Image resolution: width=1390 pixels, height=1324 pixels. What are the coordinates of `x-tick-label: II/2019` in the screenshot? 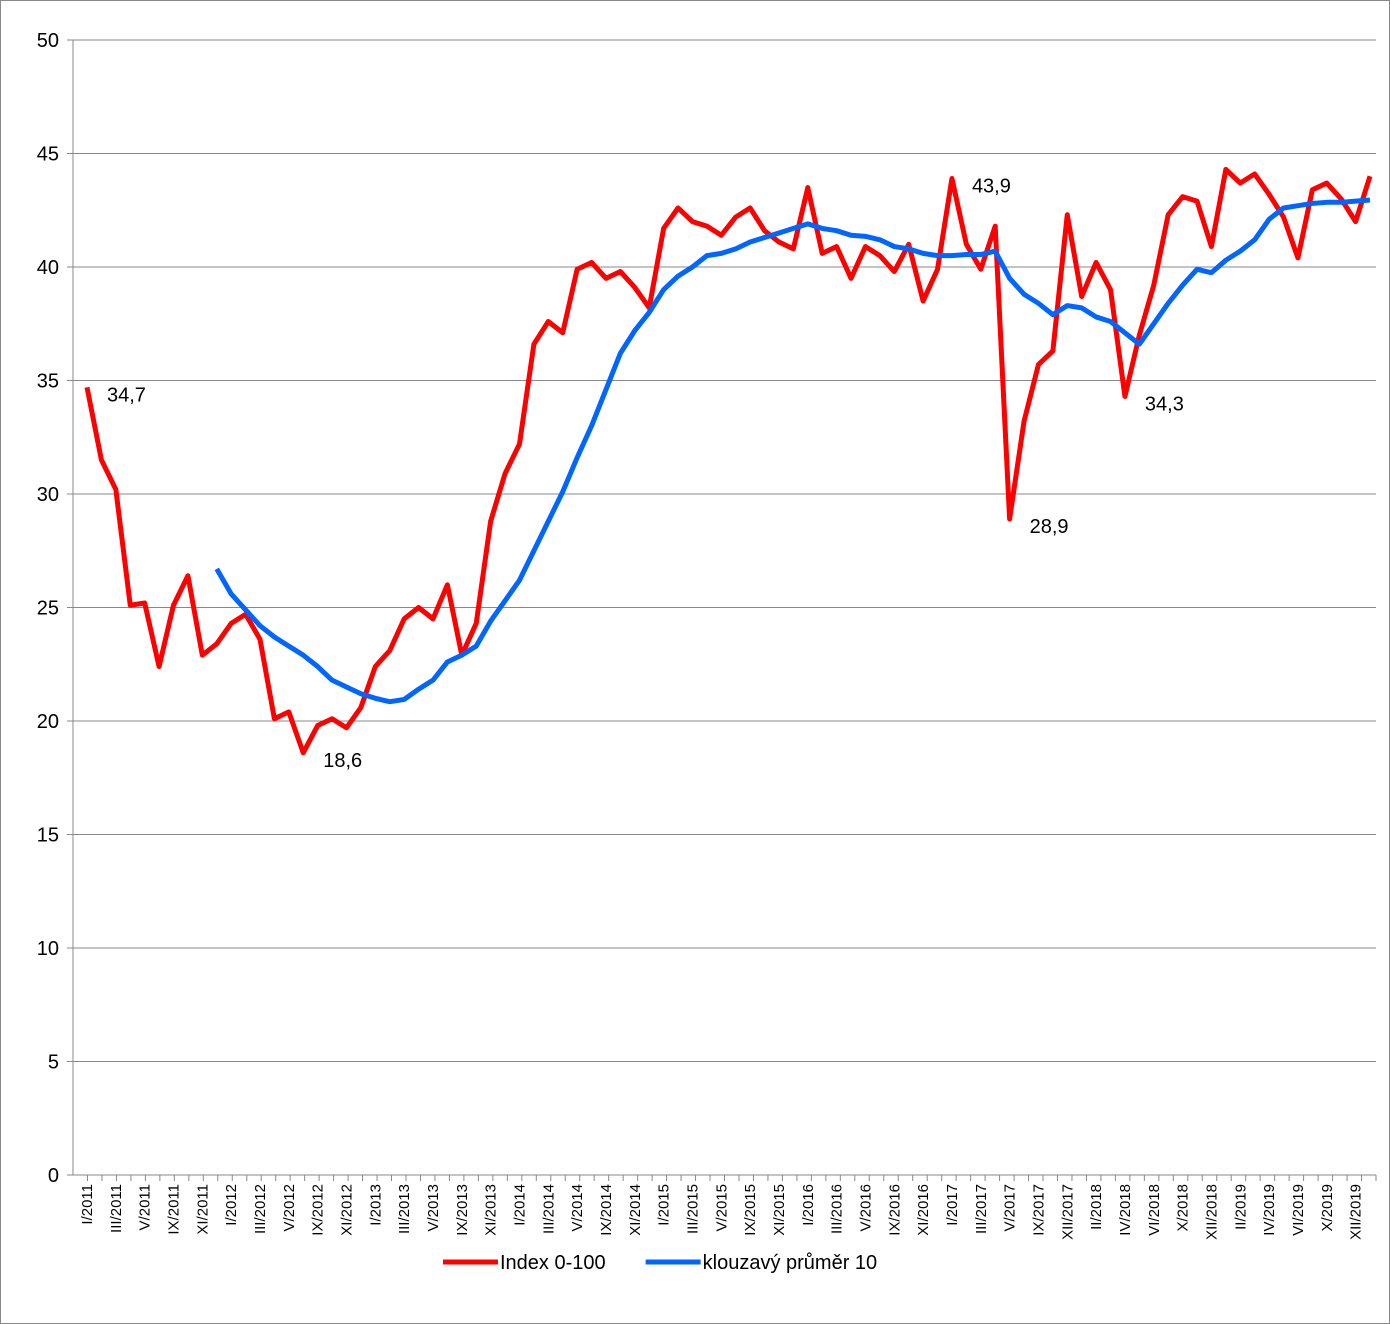 It's located at (1240, 1207).